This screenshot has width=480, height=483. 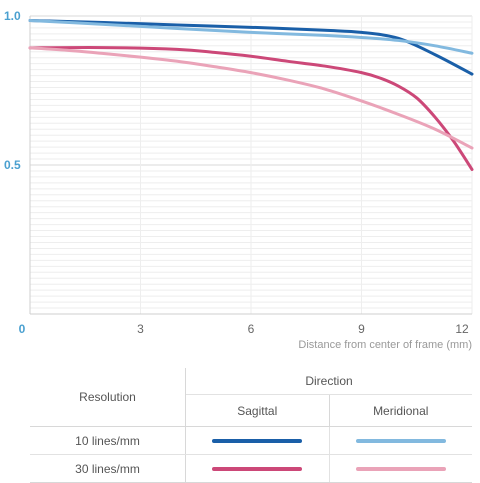 What do you see at coordinates (400, 441) in the screenshot?
I see `legend-swatch-10-meridional` at bounding box center [400, 441].